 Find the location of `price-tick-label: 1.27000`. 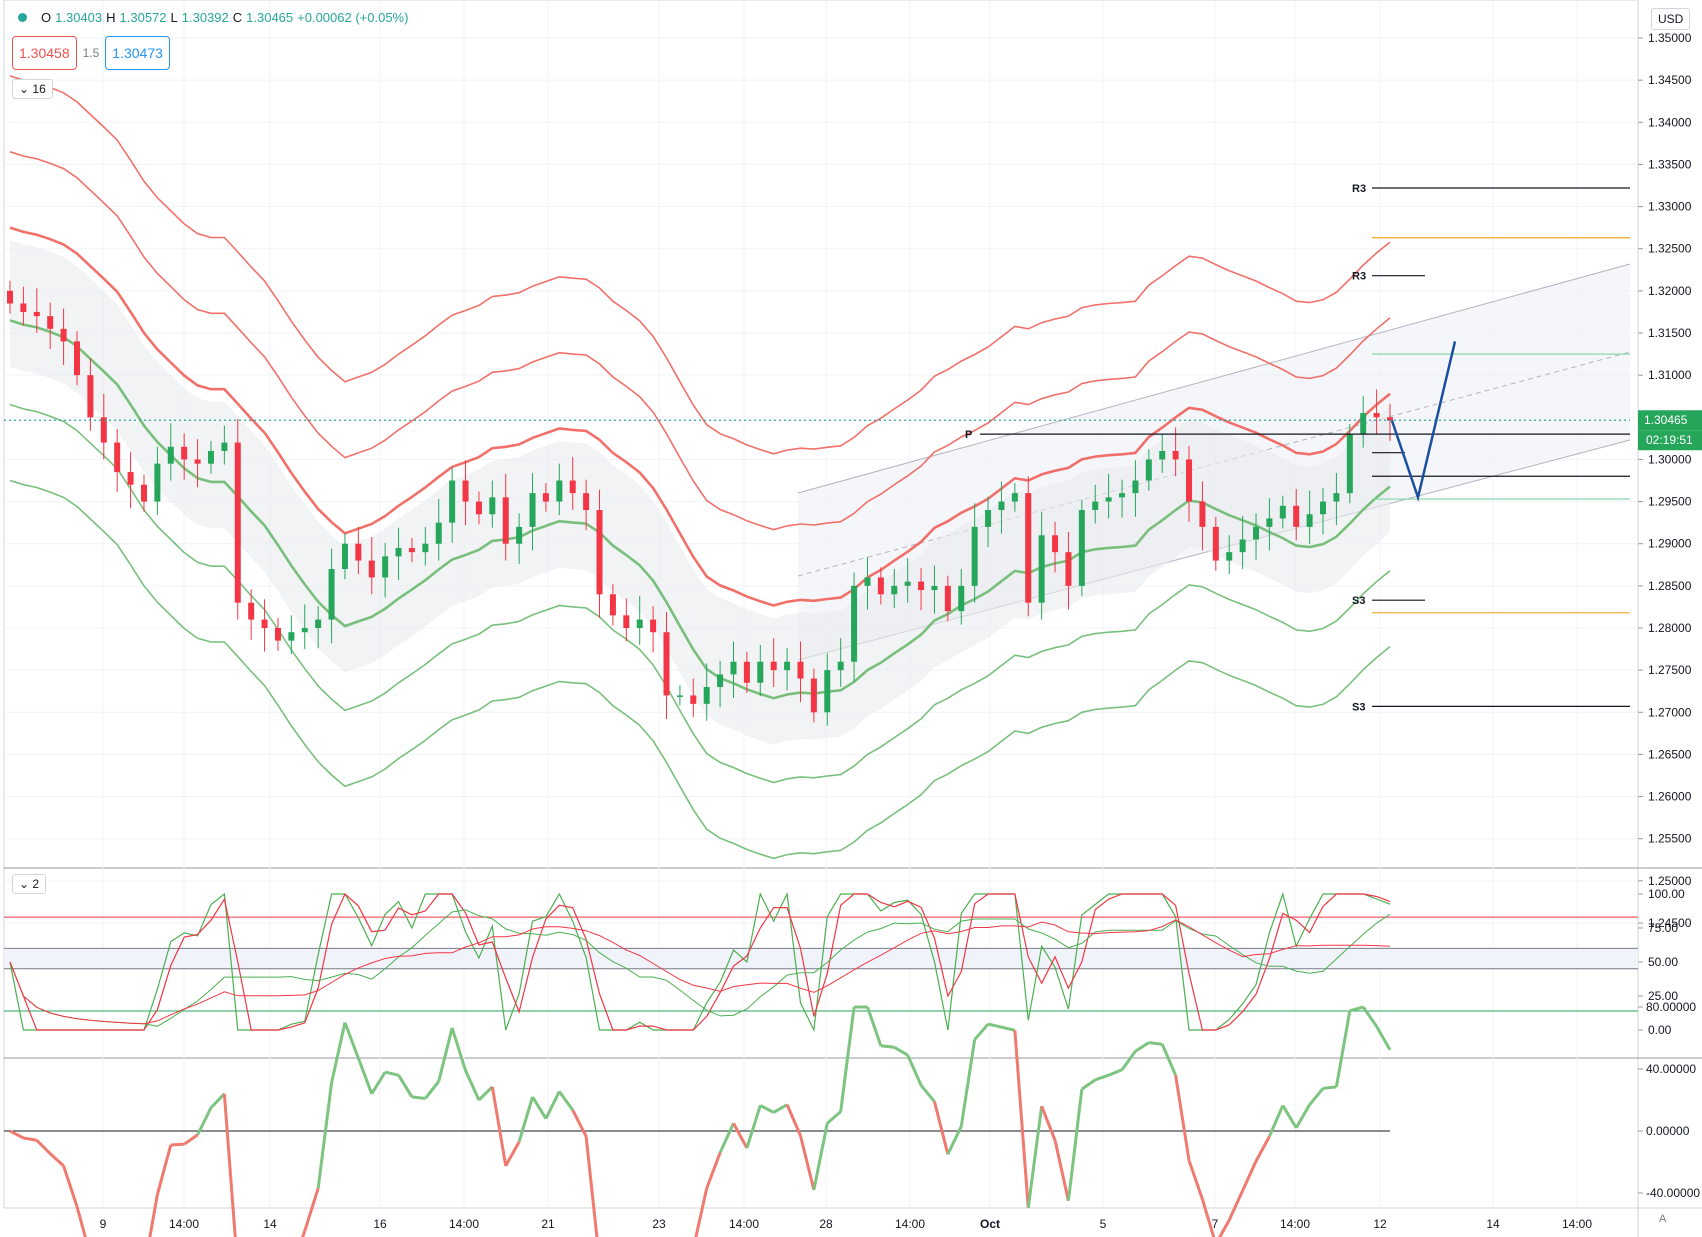

price-tick-label: 1.27000 is located at coordinates (1670, 712).